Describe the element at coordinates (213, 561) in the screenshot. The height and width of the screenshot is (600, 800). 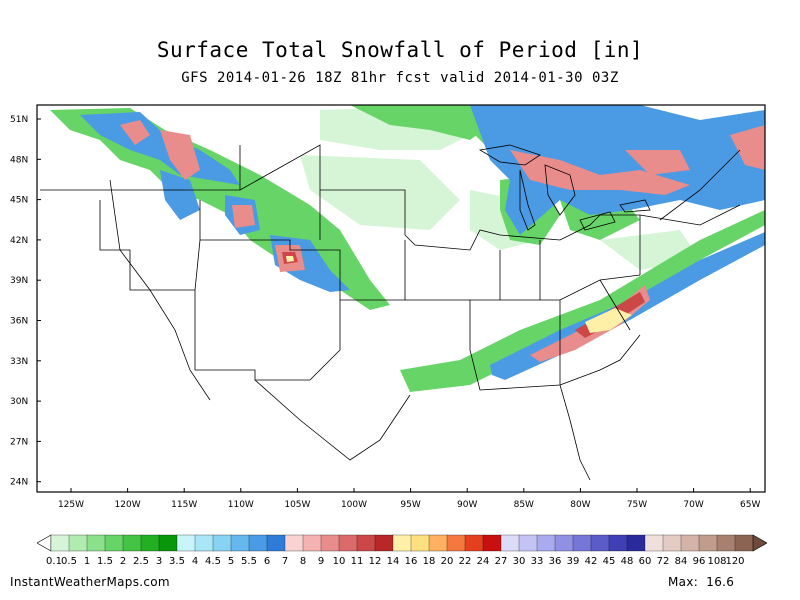
I see `legend-label: 4.5` at that location.